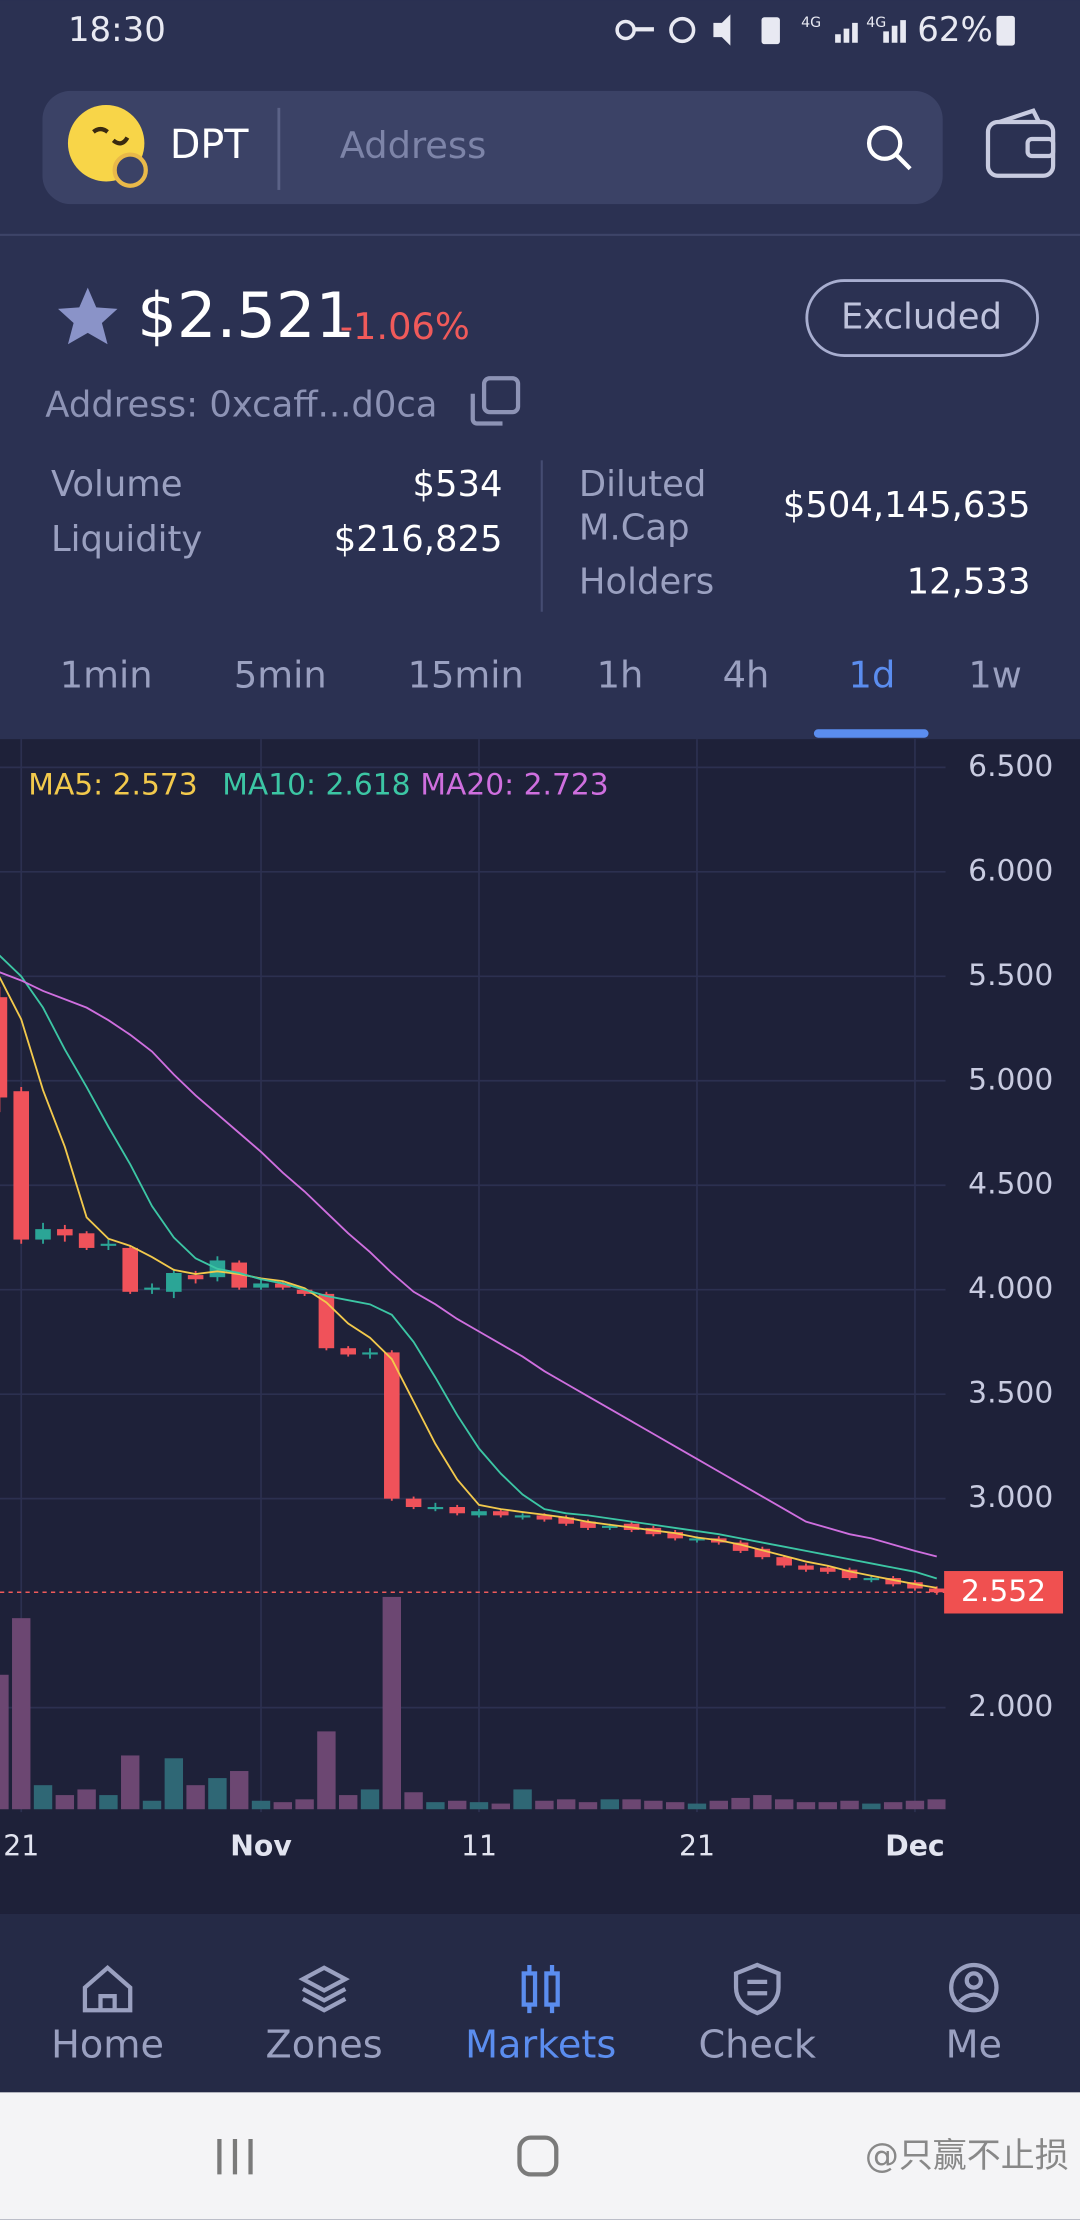 This screenshot has width=1080, height=2220. I want to click on x-tick-label: 21, so click(697, 1845).